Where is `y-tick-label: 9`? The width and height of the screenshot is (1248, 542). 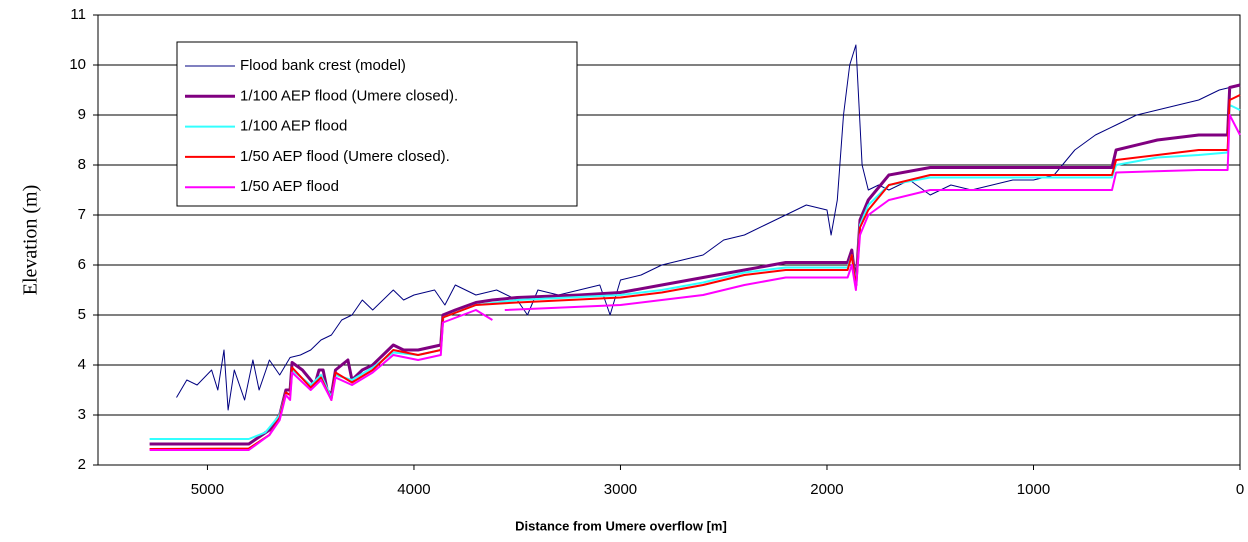 y-tick-label: 9 is located at coordinates (82, 114).